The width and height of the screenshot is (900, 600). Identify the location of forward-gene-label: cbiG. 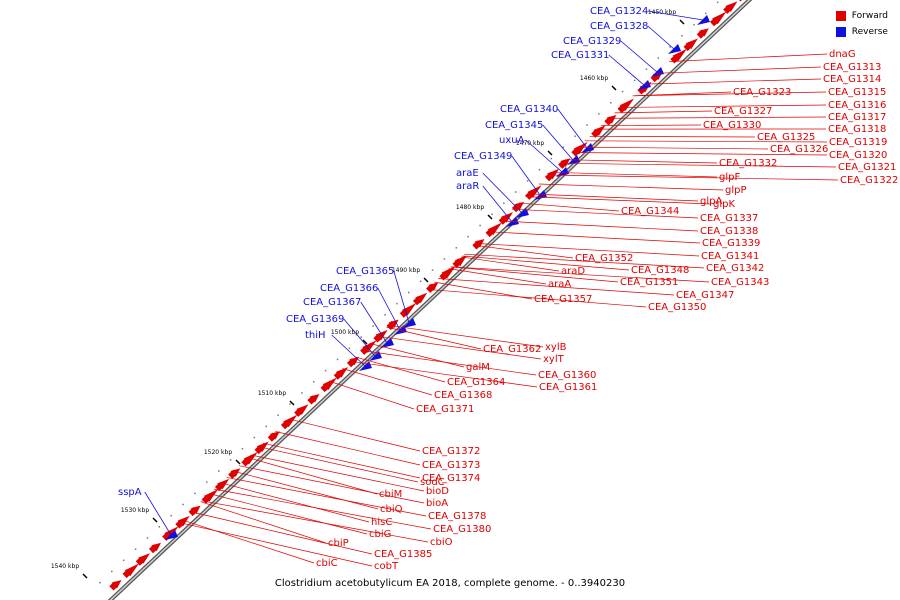
(380, 534).